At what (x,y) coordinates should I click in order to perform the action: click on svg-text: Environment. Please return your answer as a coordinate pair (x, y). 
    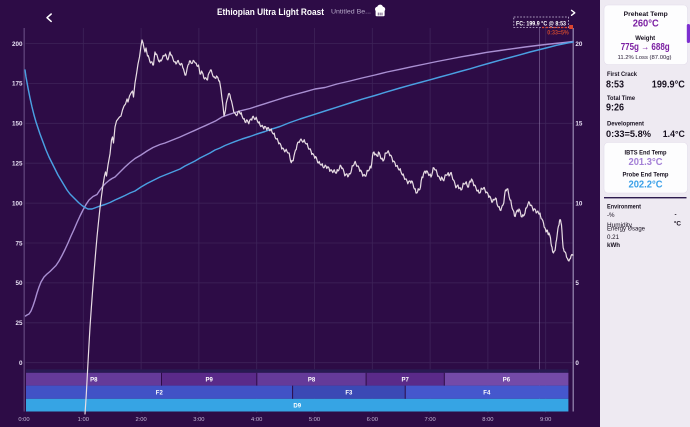
    Looking at the image, I should click on (624, 206).